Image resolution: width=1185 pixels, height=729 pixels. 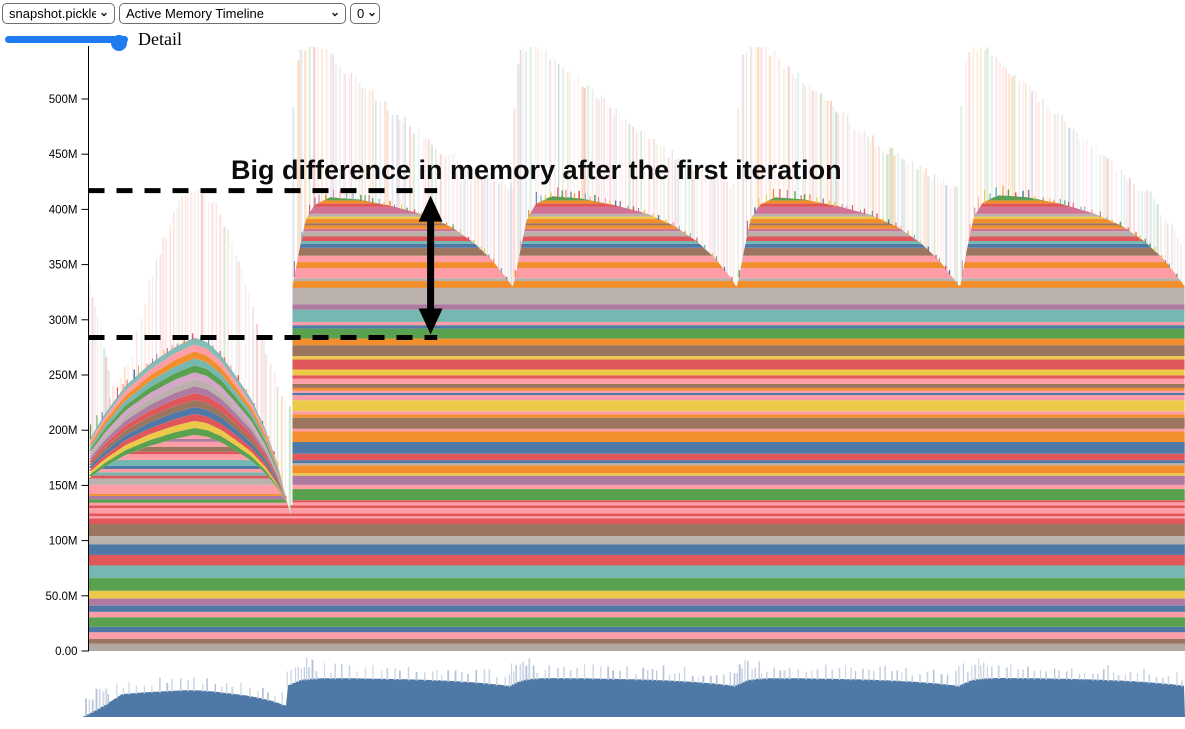 I want to click on y-tick-label: 250M, so click(x=63, y=376).